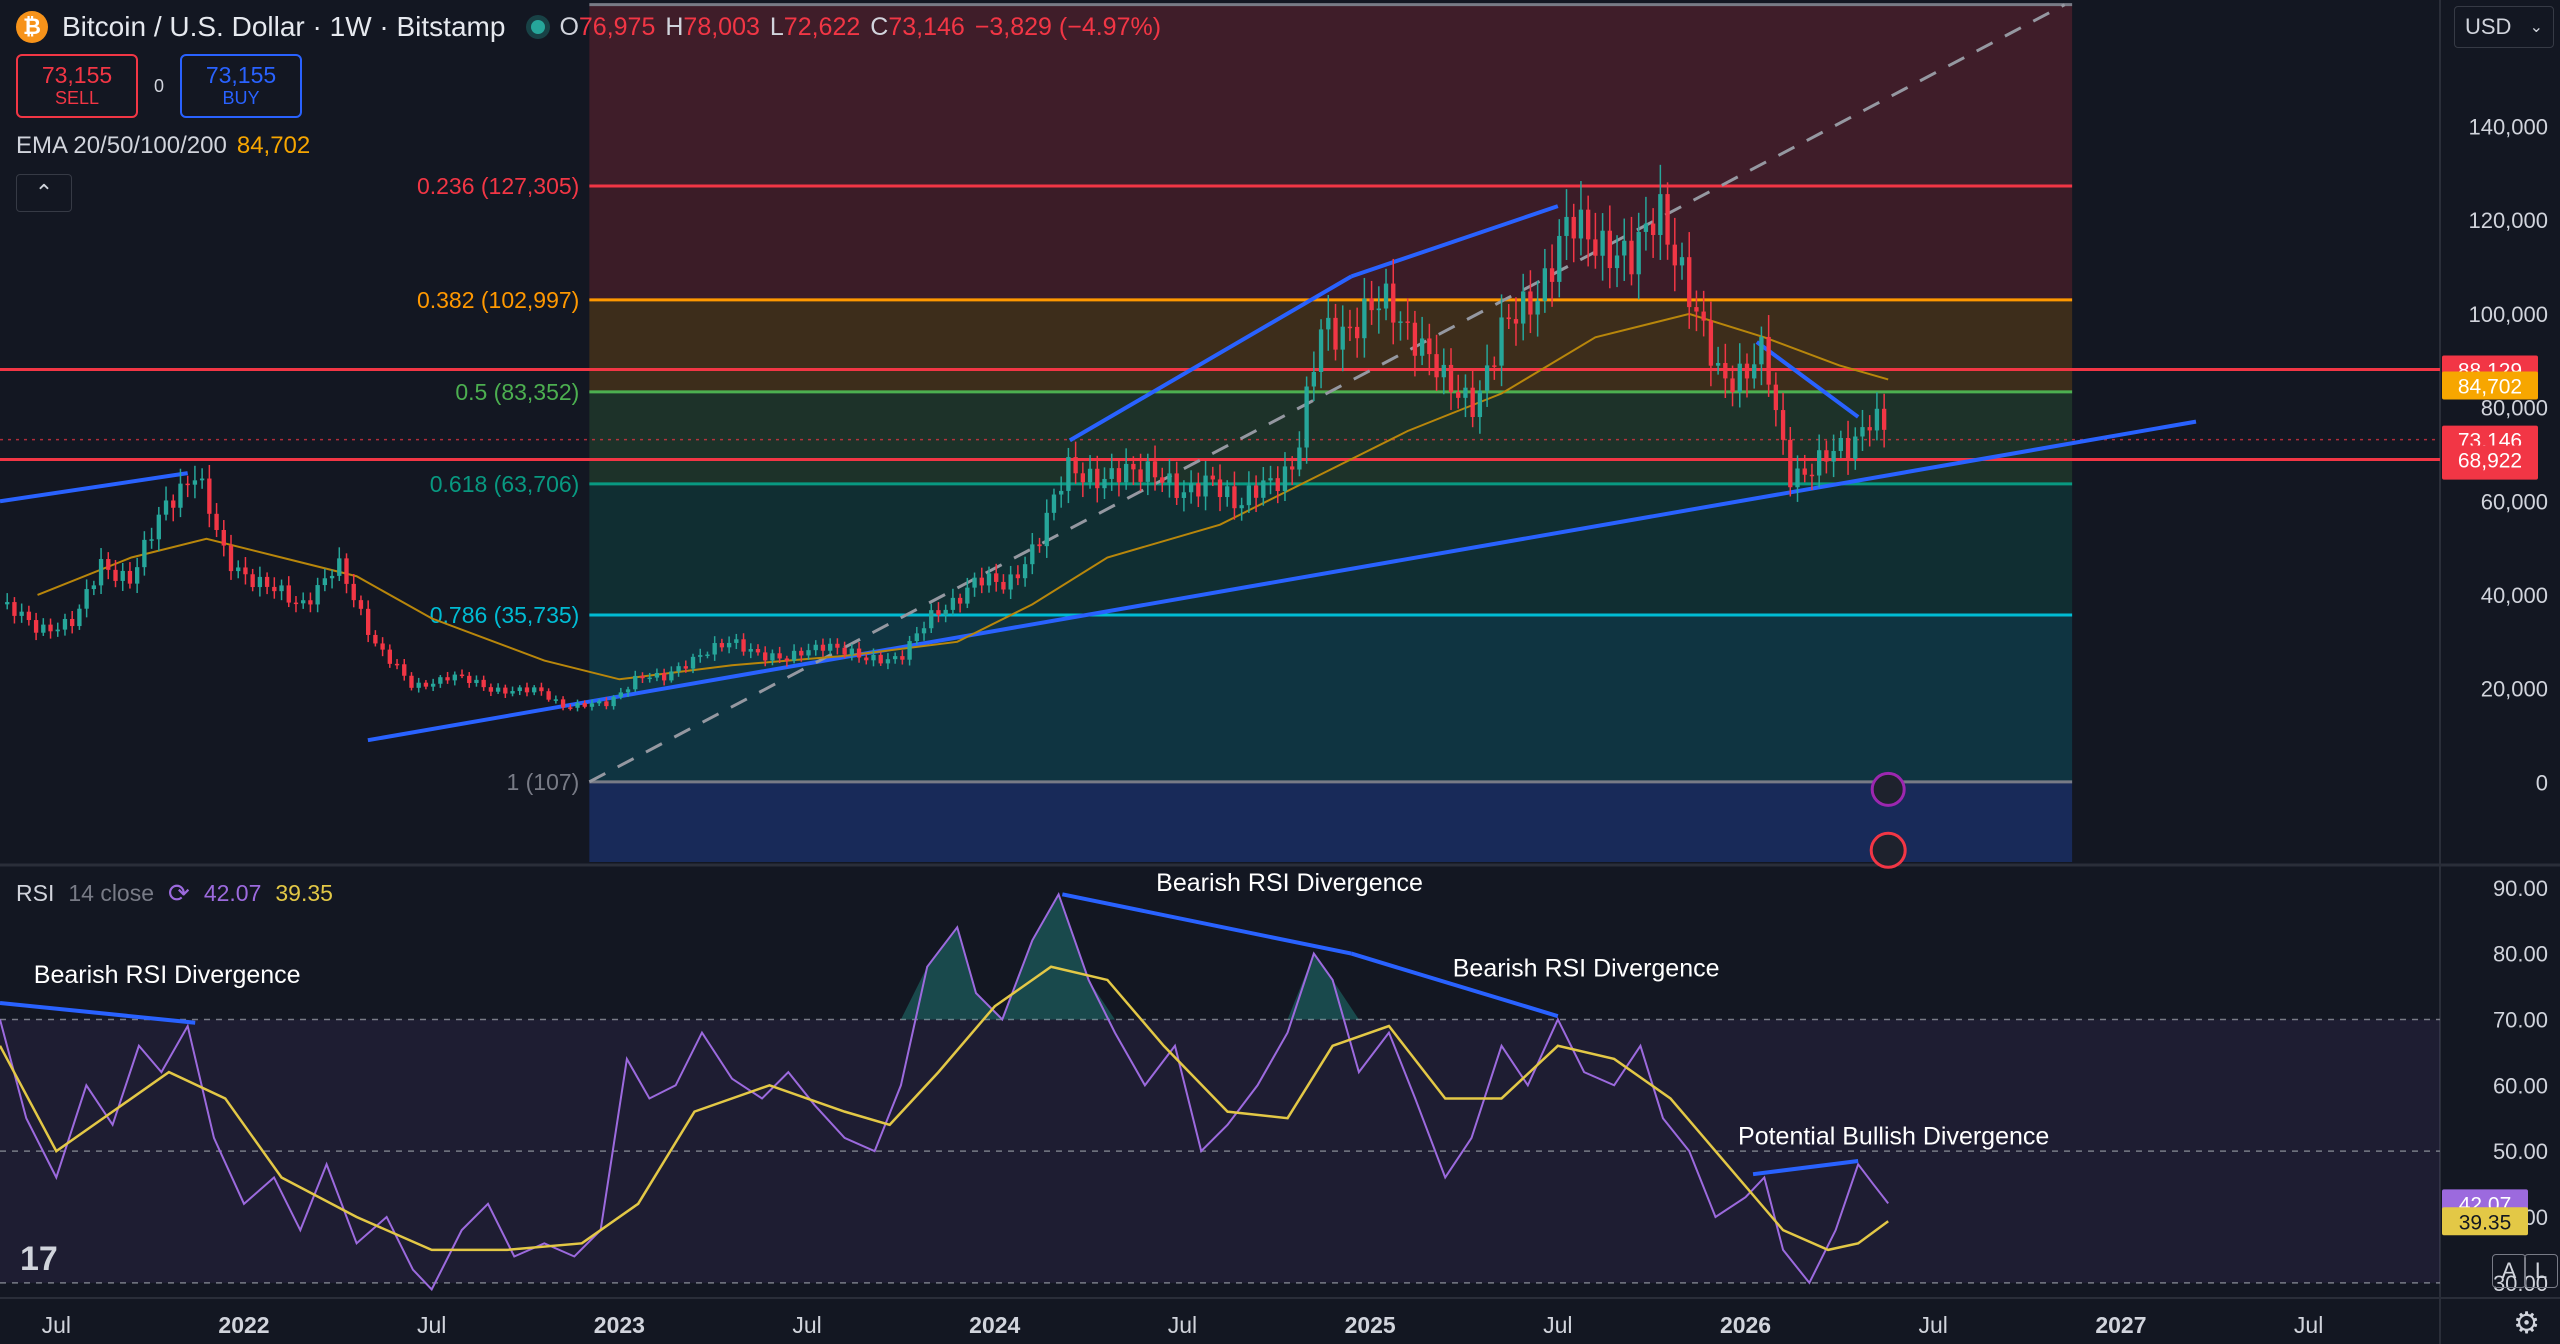 The image size is (2560, 1344). I want to click on sell-button: 73,155 SELL, so click(77, 86).